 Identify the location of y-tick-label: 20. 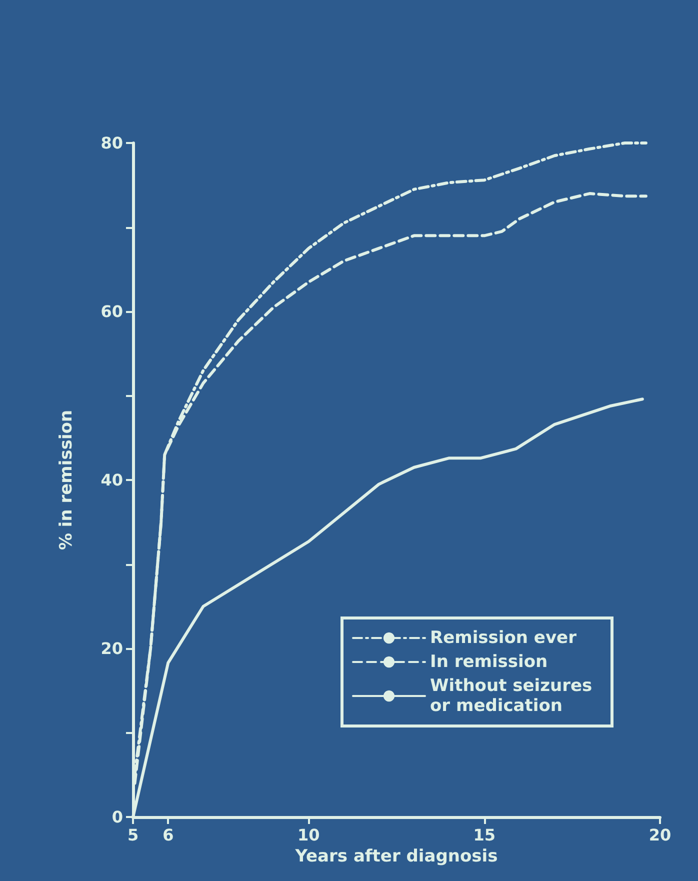
(111, 648).